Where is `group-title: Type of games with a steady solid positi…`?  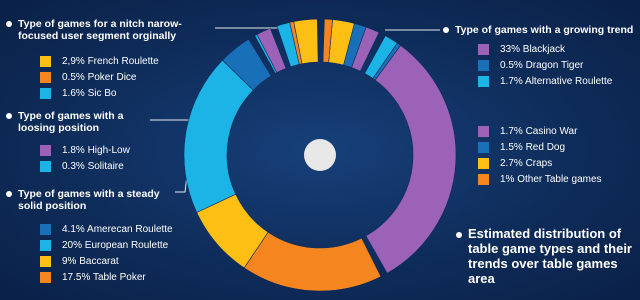
group-title: Type of games with a steady solid positi… is located at coordinates (89, 200).